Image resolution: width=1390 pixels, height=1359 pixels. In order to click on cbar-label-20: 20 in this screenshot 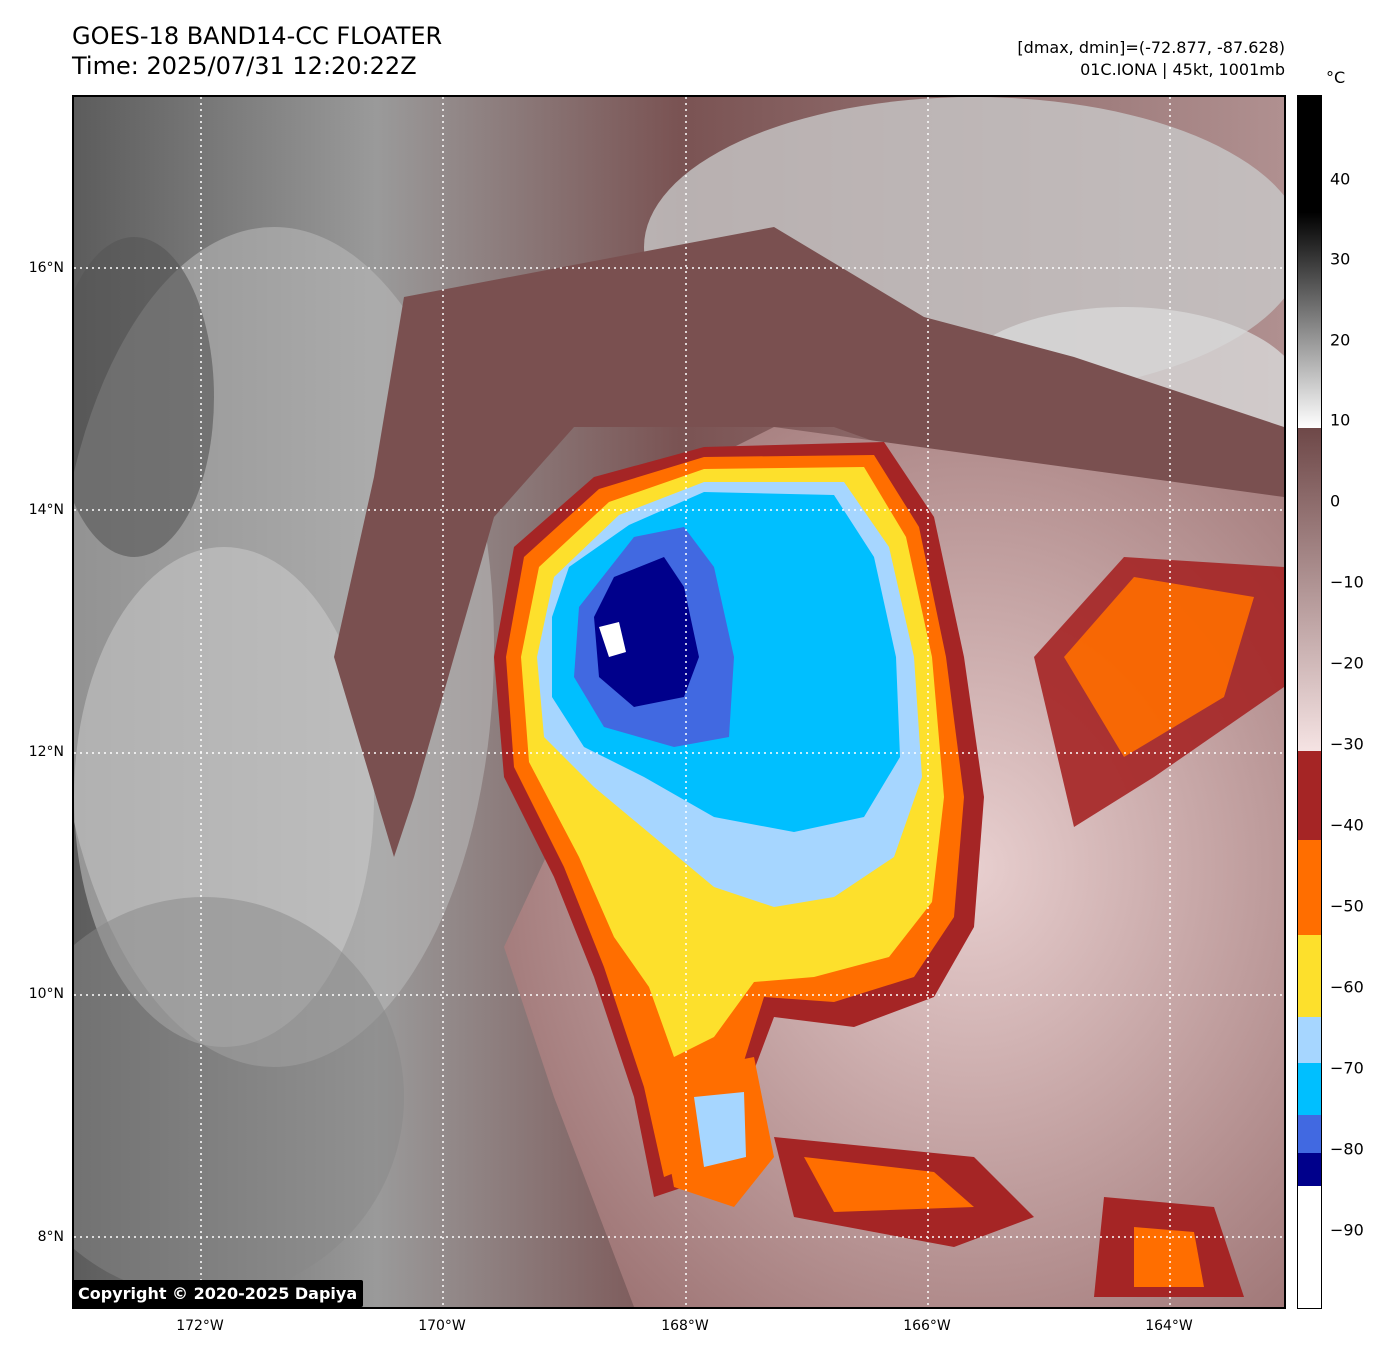, I will do `click(1340, 340)`.